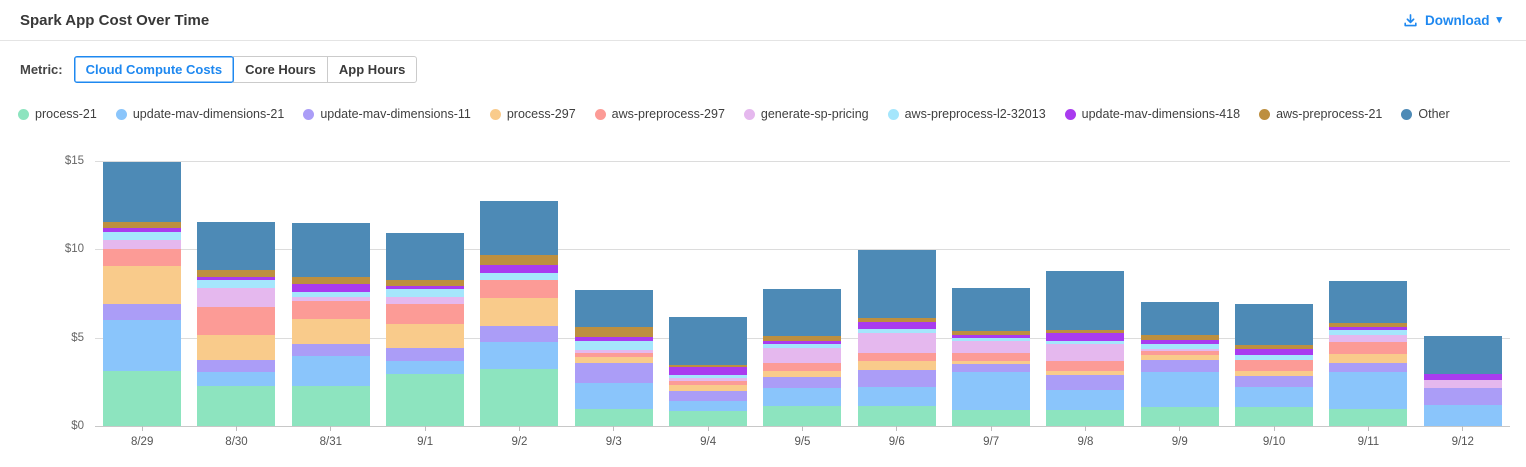  I want to click on download-button: Download ▾, so click(1452, 20).